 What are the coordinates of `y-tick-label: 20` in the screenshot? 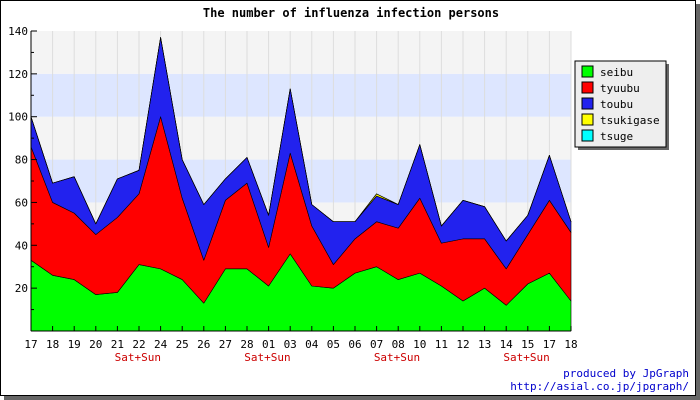 It's located at (21, 288).